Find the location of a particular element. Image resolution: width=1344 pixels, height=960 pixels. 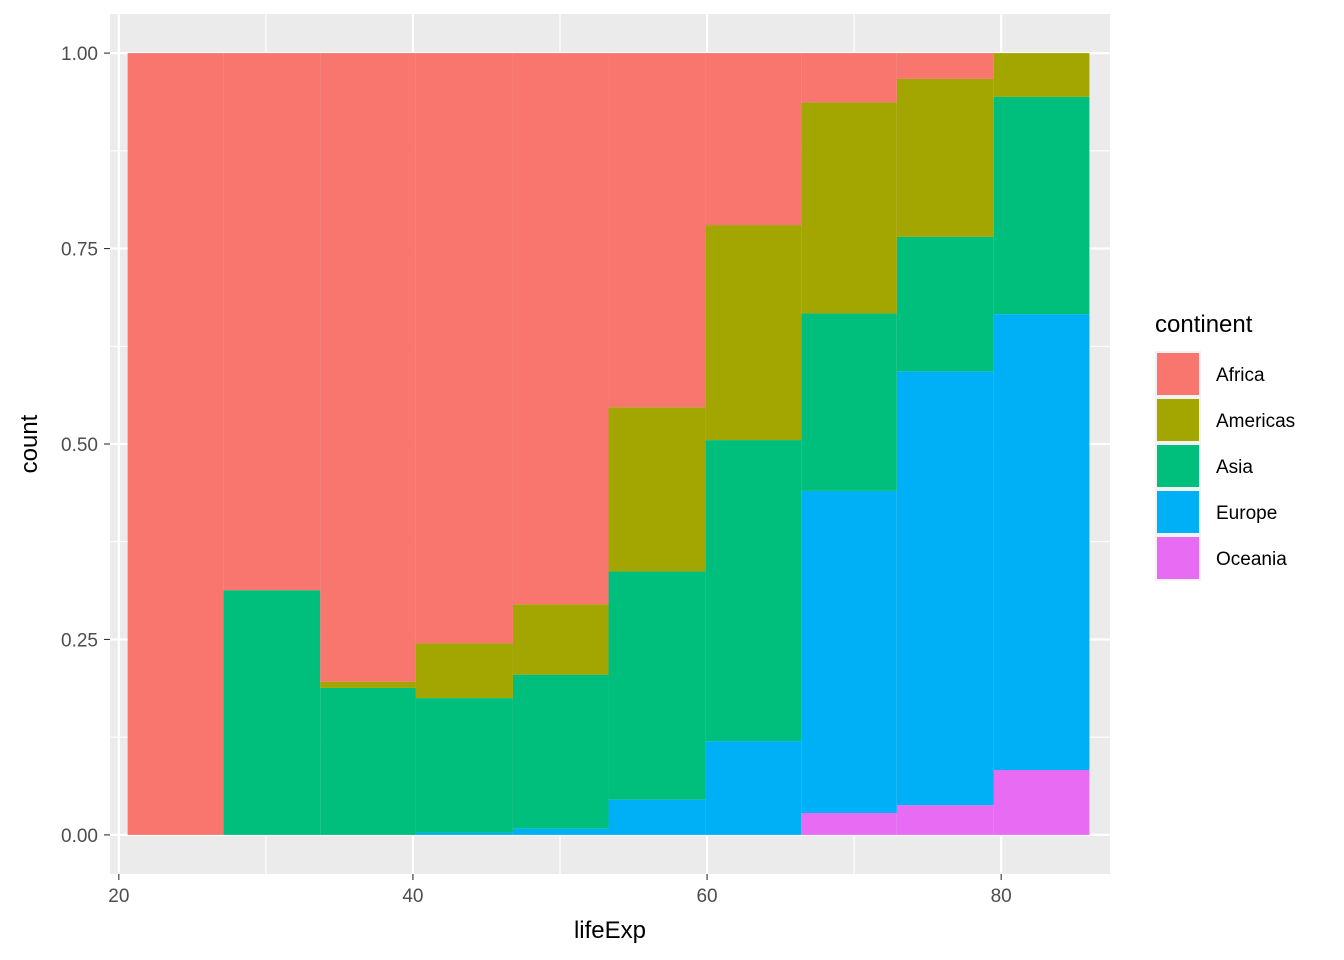

x-tick-label: 40 is located at coordinates (412, 896).